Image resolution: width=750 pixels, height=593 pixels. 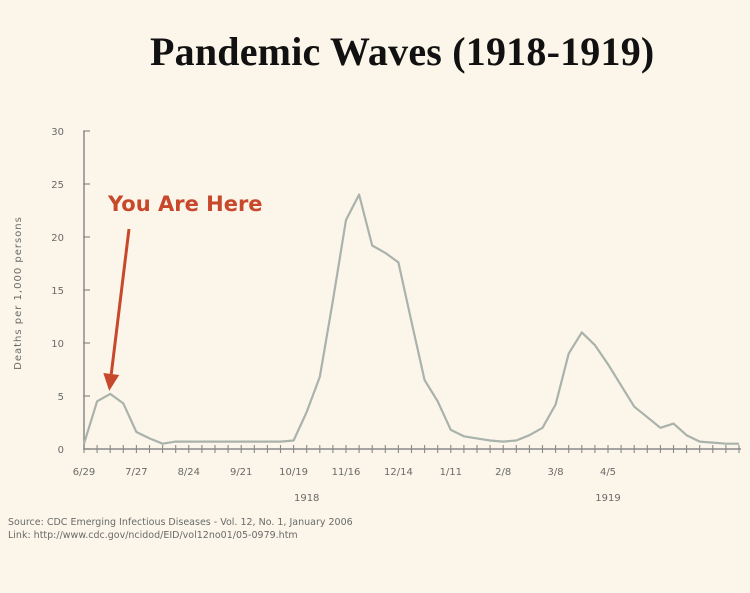 What do you see at coordinates (18, 293) in the screenshot?
I see `y-axis-title: Deaths per 1,000 persons` at bounding box center [18, 293].